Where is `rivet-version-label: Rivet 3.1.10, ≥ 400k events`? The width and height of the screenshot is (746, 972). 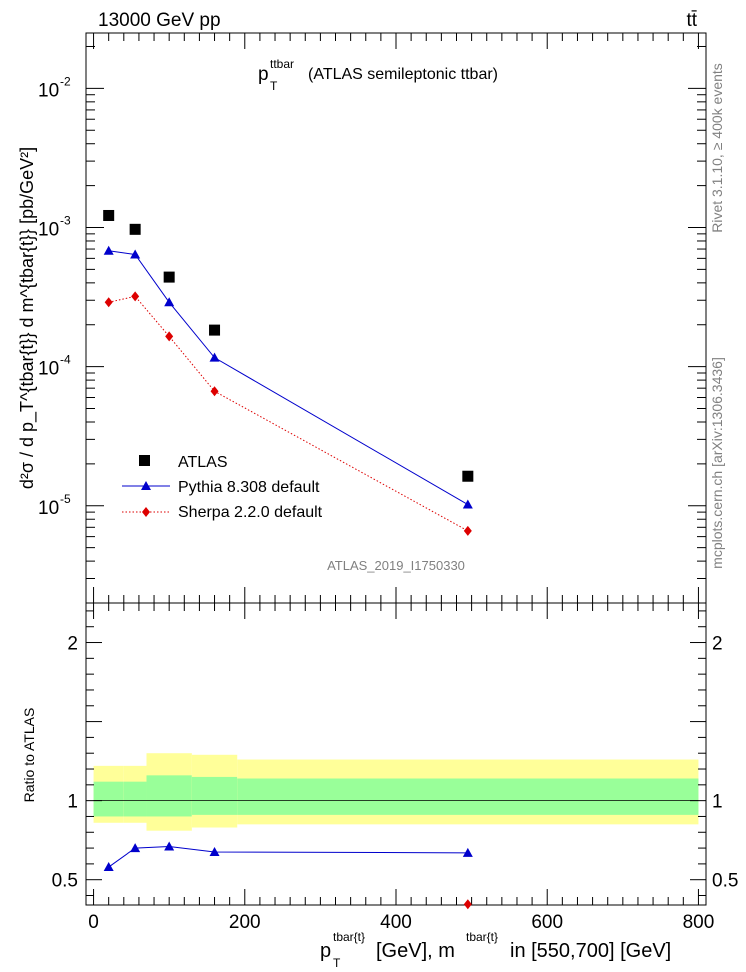
rivet-version-label: Rivet 3.1.10, ≥ 400k events is located at coordinates (717, 148).